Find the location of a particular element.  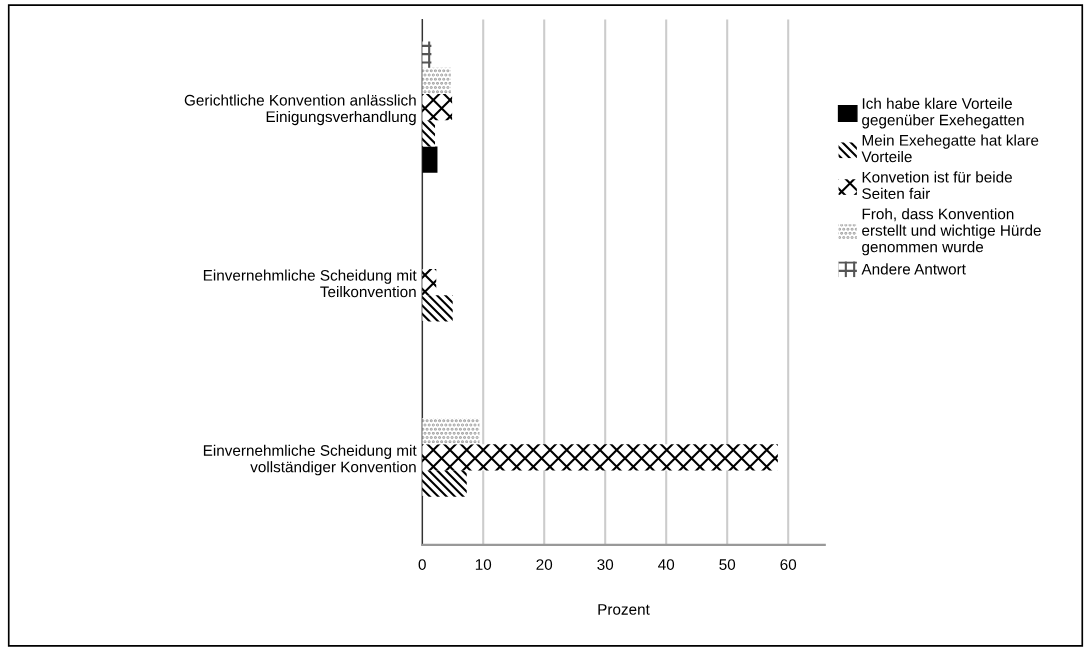

legend-label: Ich habe klare Vorteile gegenüber Exehegatten is located at coordinates (943, 113).